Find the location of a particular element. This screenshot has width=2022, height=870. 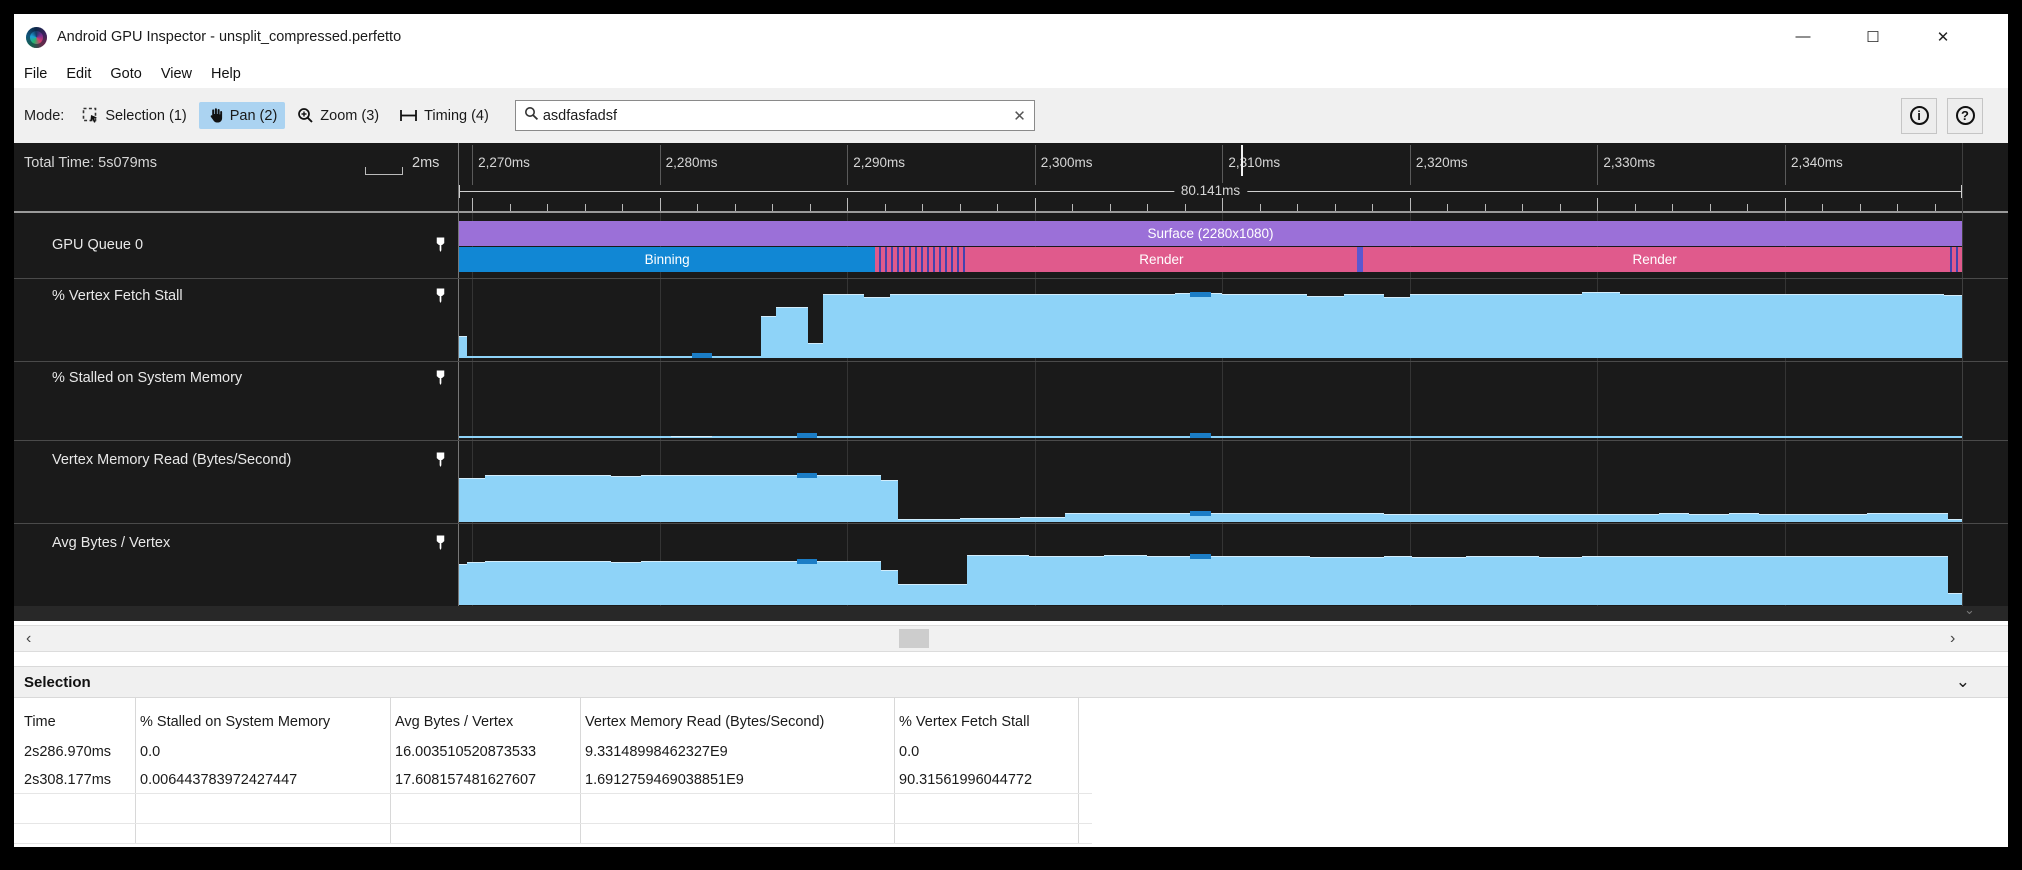

col-header-vertex-mem: Vertex Memory Read (Bytes/Second) is located at coordinates (705, 722).